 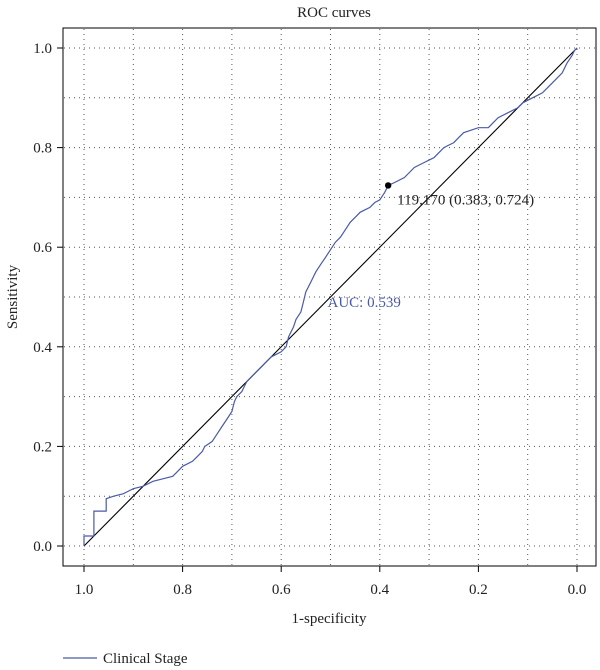 I want to click on y-axis-ticks: 0.0 0.2 0.4 0.6 0.8 1.0, so click(x=48, y=298).